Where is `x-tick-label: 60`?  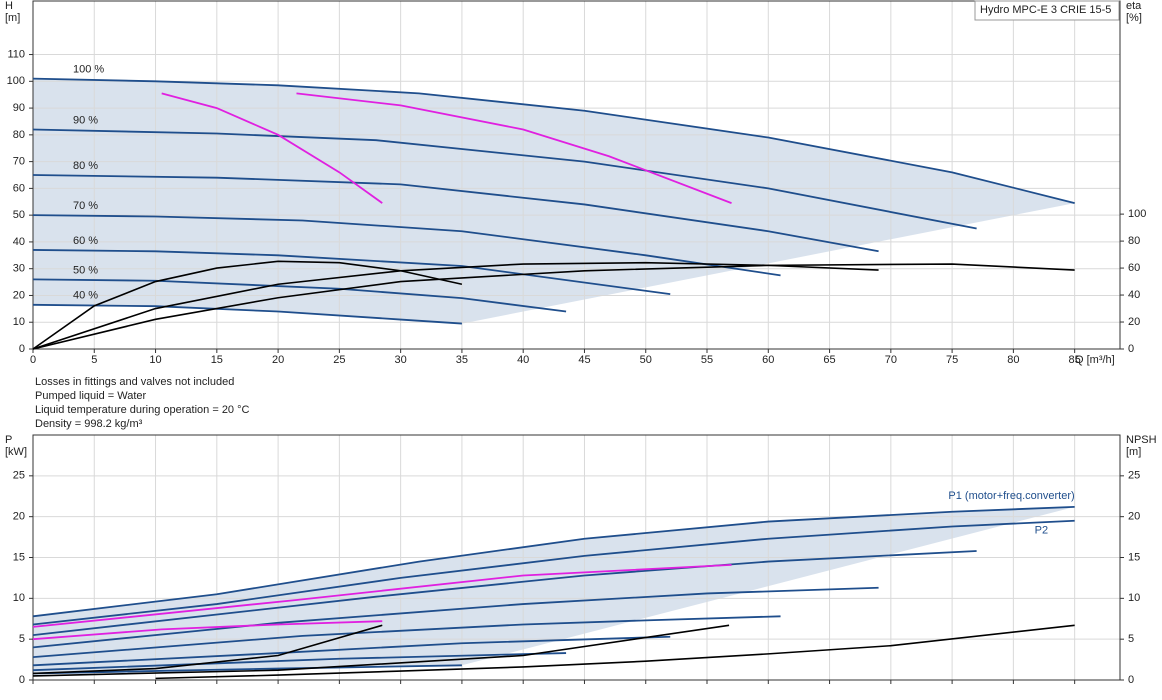
x-tick-label: 60 is located at coordinates (768, 360).